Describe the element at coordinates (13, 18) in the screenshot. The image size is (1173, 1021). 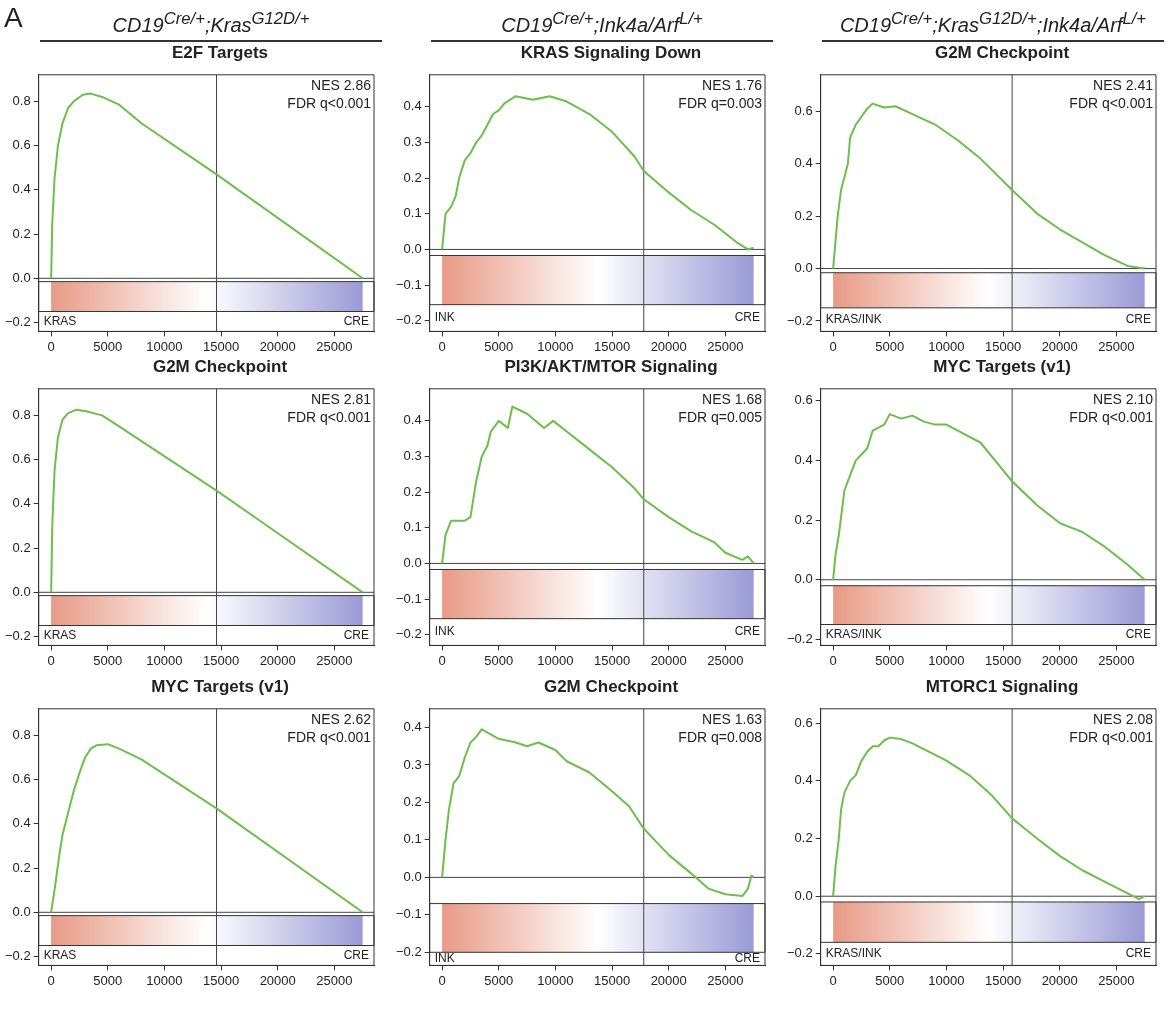
I see `text: A` at that location.